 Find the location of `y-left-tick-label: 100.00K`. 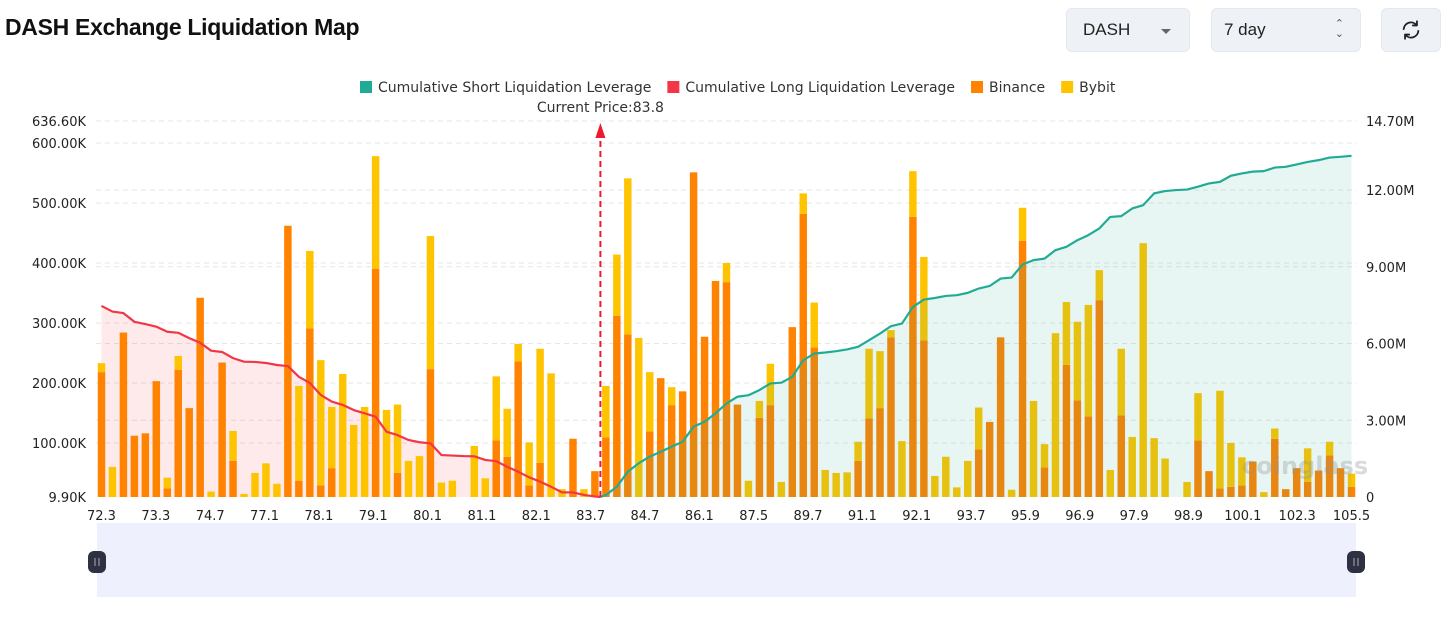

y-left-tick-label: 100.00K is located at coordinates (59, 444).